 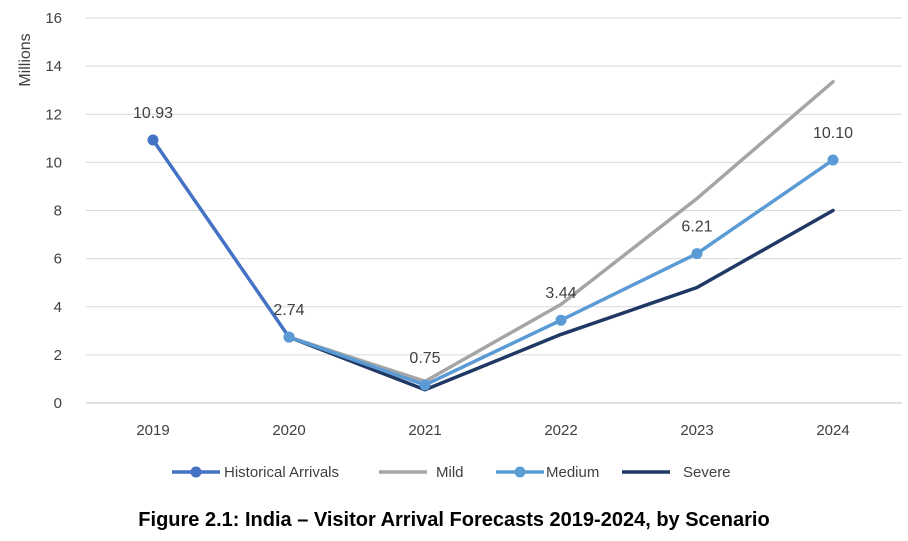 What do you see at coordinates (707, 472) in the screenshot?
I see `legend-label: Severe` at bounding box center [707, 472].